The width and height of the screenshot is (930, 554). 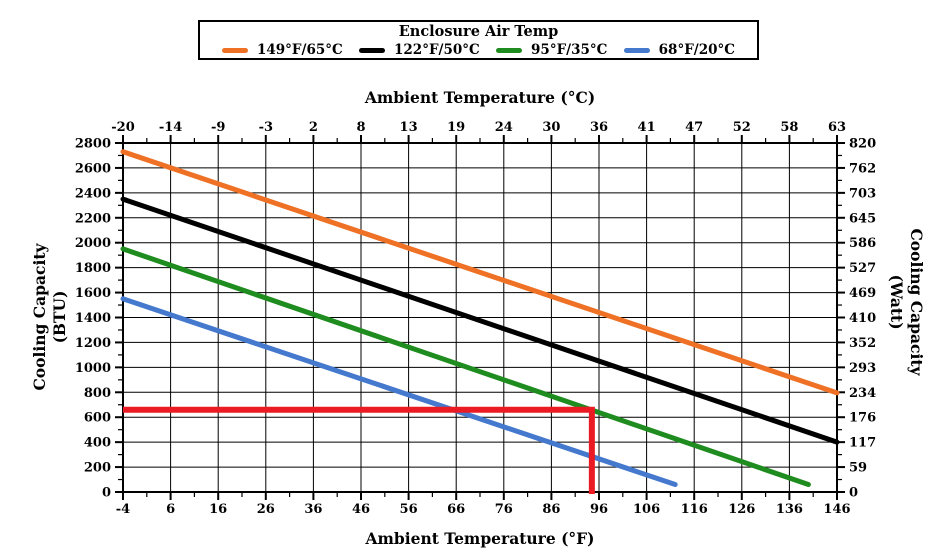 I want to click on c-tick-label: 19, so click(x=456, y=127).